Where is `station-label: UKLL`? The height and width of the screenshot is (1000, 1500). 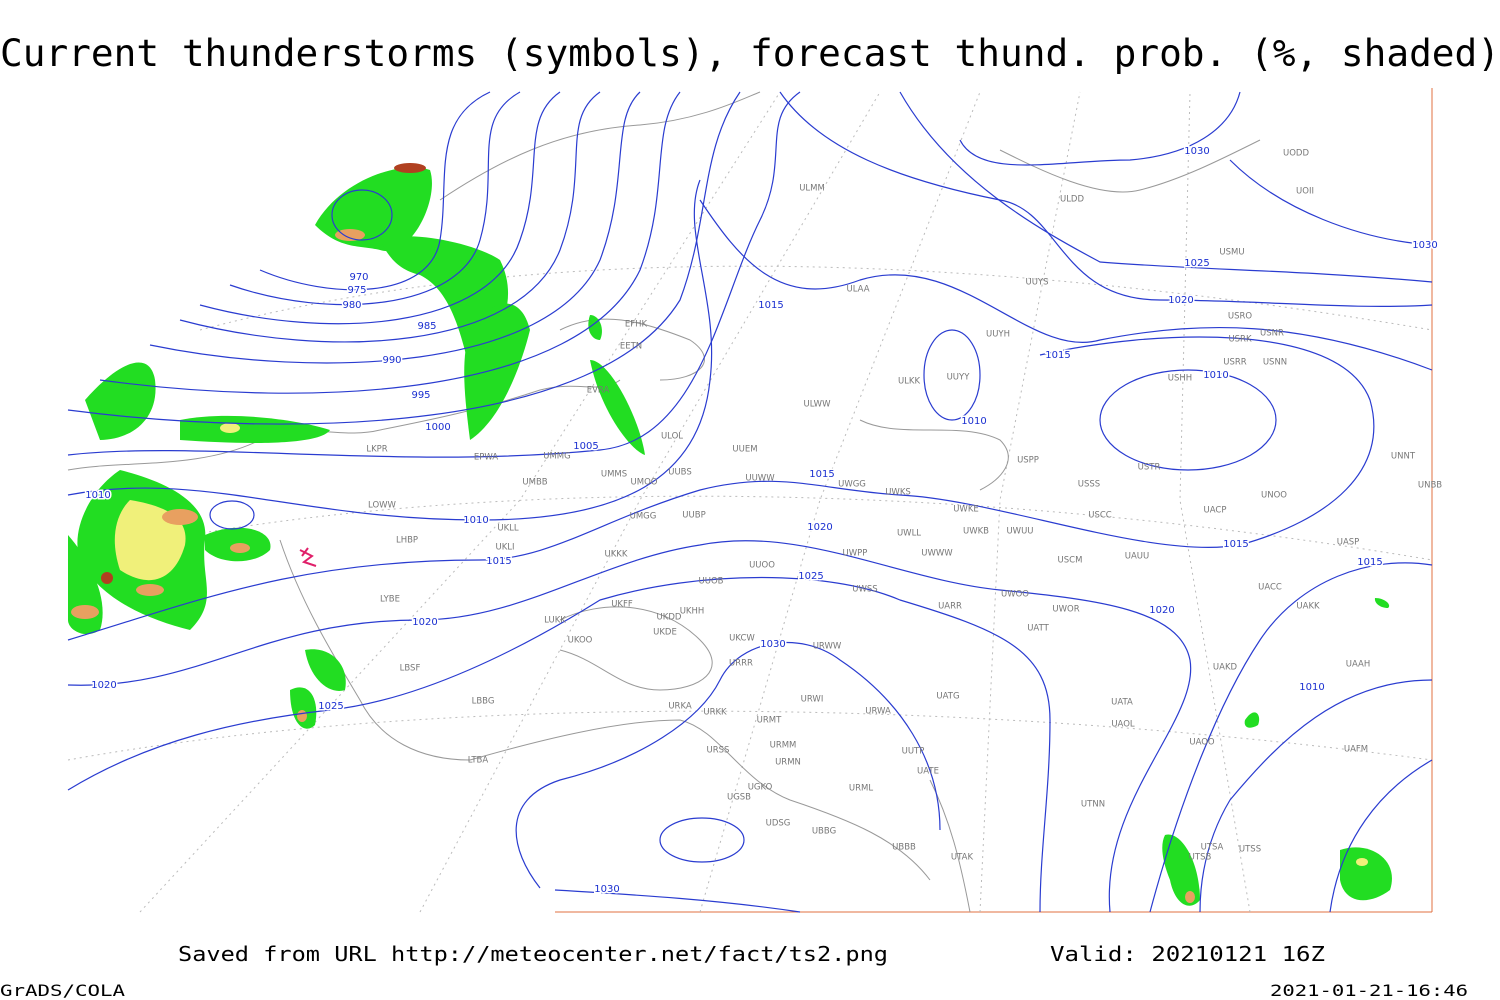 station-label: UKLL is located at coordinates (508, 529).